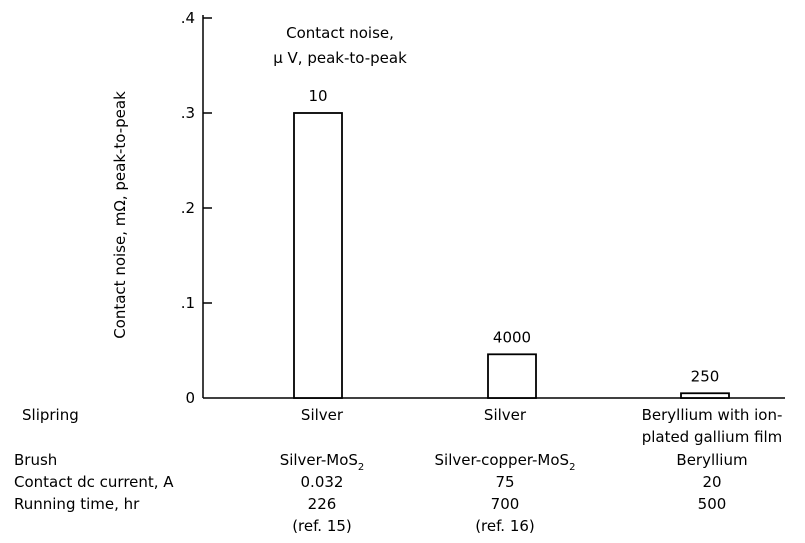 Image resolution: width=805 pixels, height=543 pixels. Describe the element at coordinates (712, 437) in the screenshot. I see `slipring-label: plated gallium film` at that location.